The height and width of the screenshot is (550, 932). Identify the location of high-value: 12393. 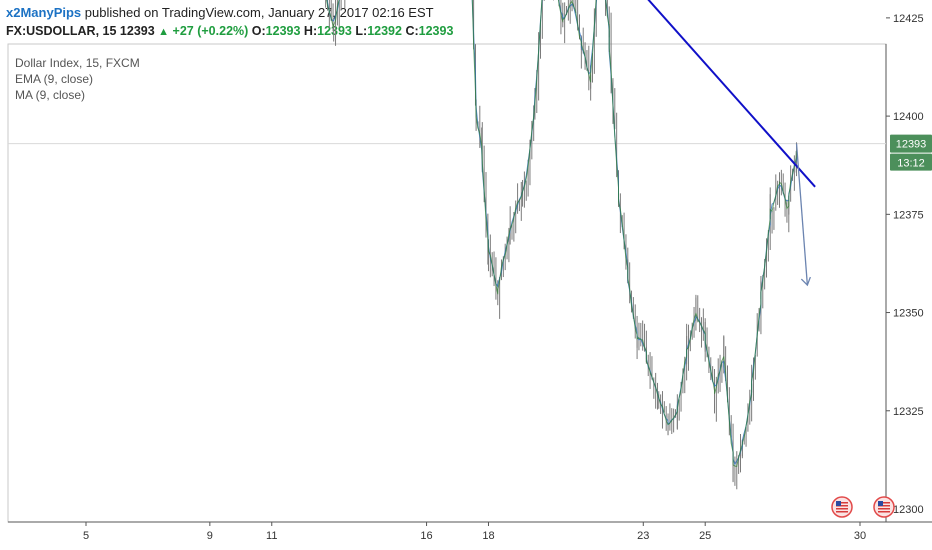
(334, 31).